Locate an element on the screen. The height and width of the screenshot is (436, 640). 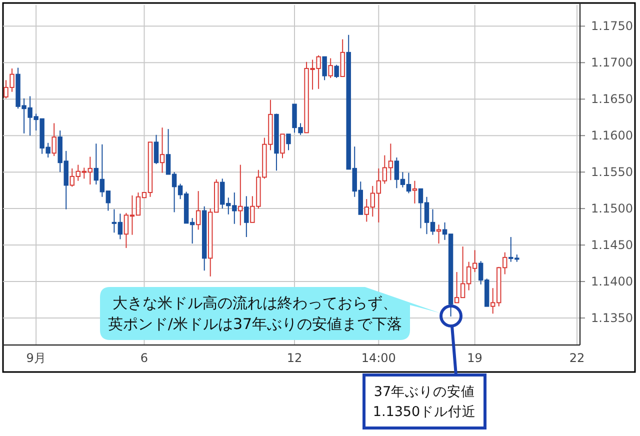
x-tick-label: 14:00 is located at coordinates (378, 358).